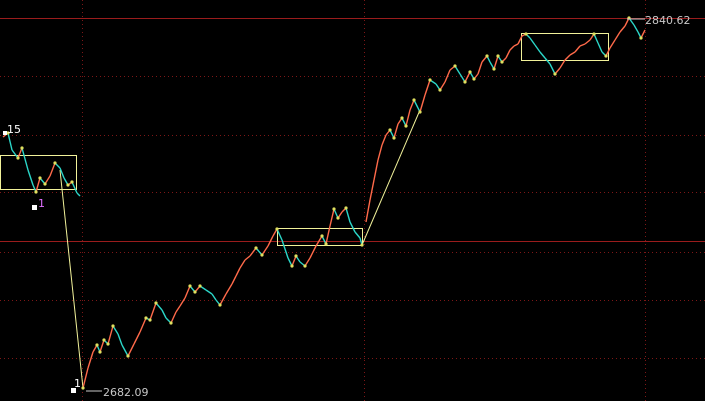  What do you see at coordinates (14, 129) in the screenshot?
I see `wave-label-15: 15` at bounding box center [14, 129].